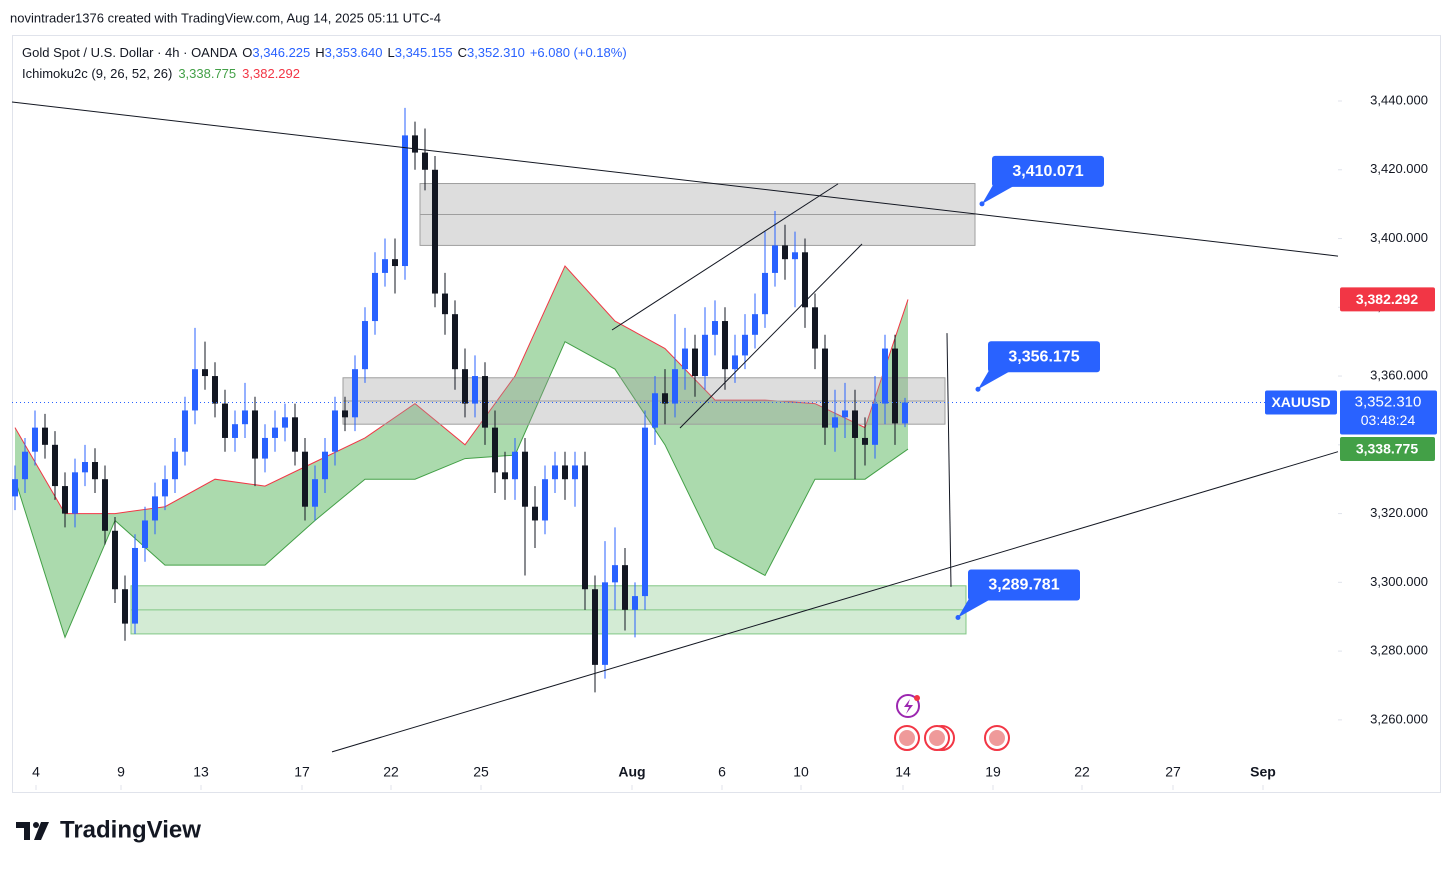 This screenshot has height=873, width=1453. I want to click on span-b-badge, so click(1387, 299).